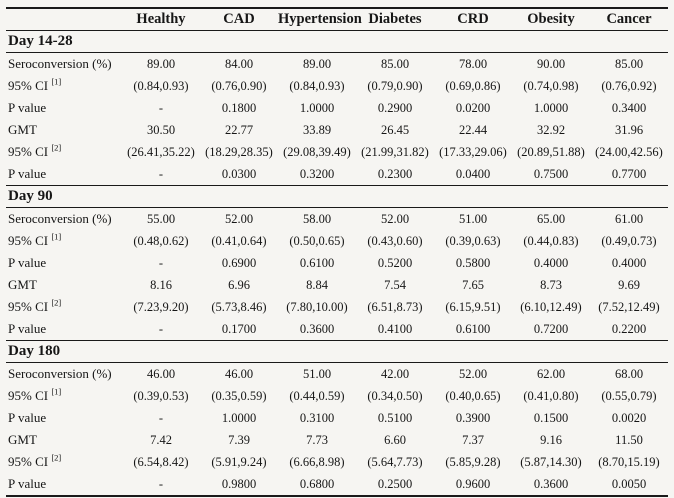 This screenshot has width=674, height=498. What do you see at coordinates (395, 85) in the screenshot?
I see `value-cell: (0.79,0.90)` at bounding box center [395, 85].